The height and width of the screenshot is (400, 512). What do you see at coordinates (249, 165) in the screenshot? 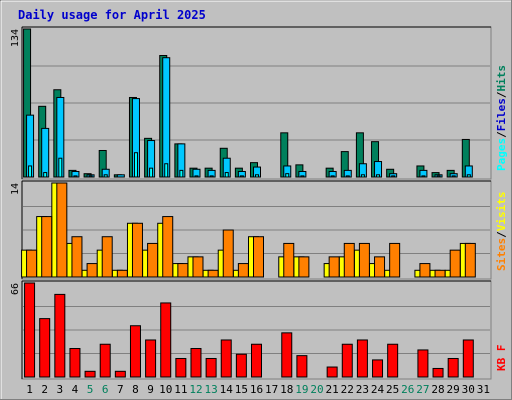
I see `series-pages` at bounding box center [249, 165].